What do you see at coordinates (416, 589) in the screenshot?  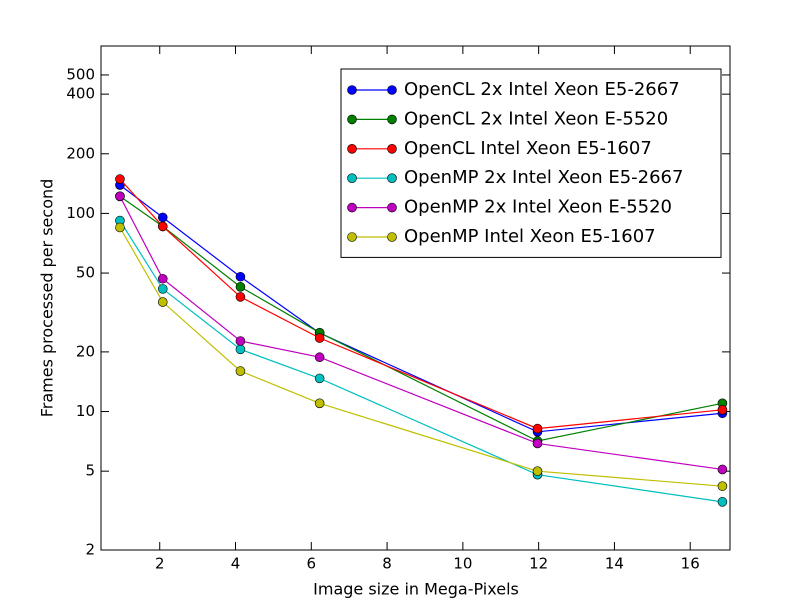 I see `x-axis-label: Image size in Mega-Pixels` at bounding box center [416, 589].